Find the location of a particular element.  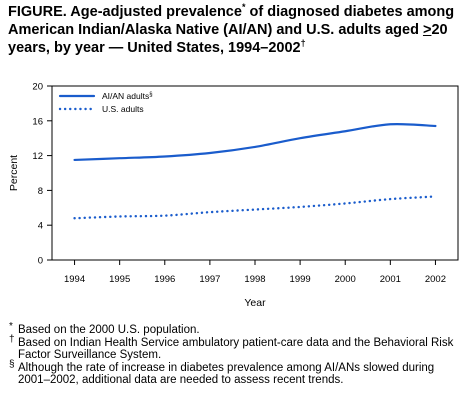

legend-label-2-text: U.S. adults is located at coordinates (123, 109).